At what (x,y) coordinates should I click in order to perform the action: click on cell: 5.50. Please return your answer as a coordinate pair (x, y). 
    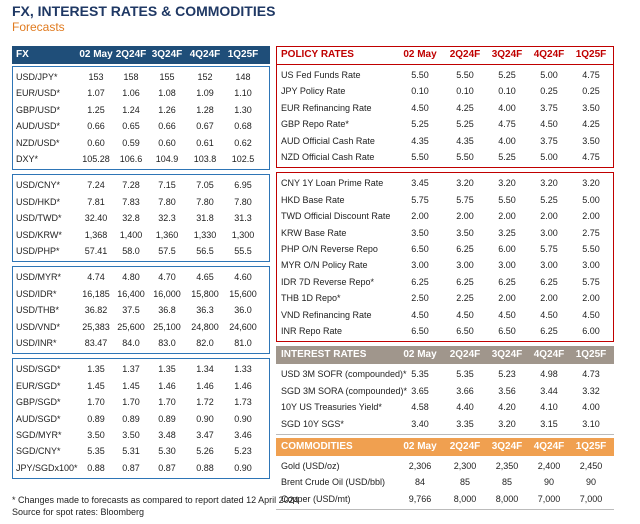
    Looking at the image, I should click on (465, 75).